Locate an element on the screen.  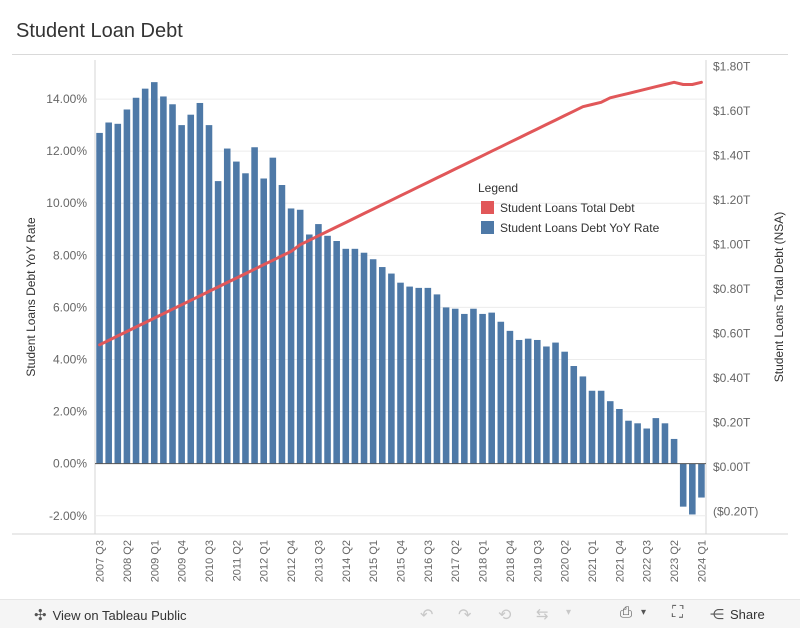
y-left-tick-label: 8.00% is located at coordinates (70, 255).